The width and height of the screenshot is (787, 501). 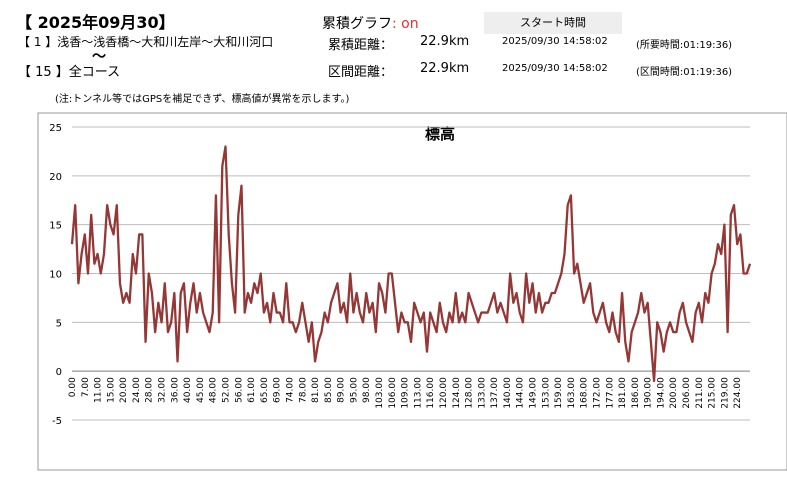 I want to click on x-tick-label: 181.00, so click(x=623, y=393).